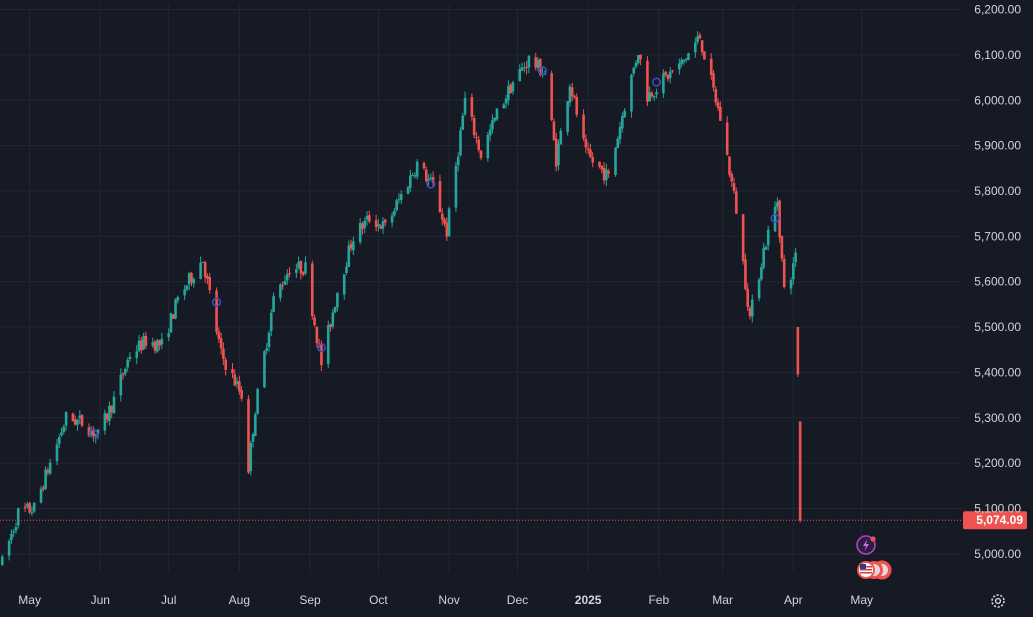  I want to click on lightning-bolt-icon, so click(866, 545).